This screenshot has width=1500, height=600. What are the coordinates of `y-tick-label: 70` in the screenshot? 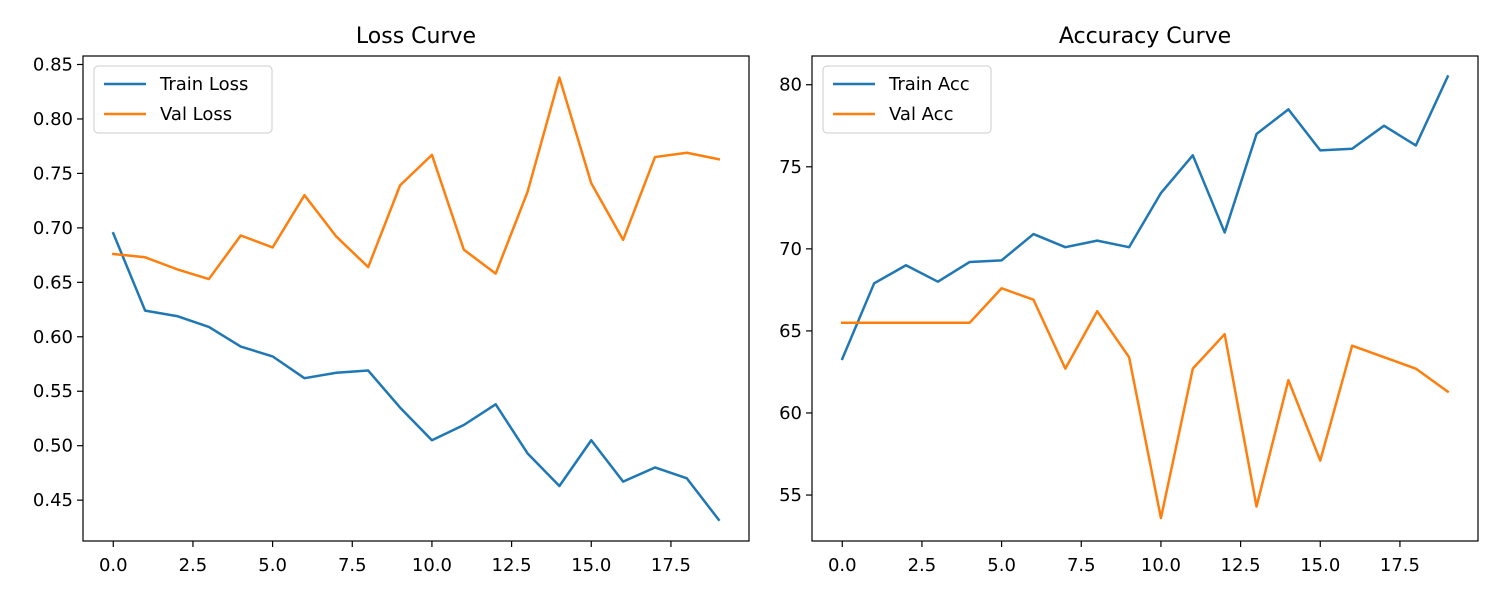 It's located at (790, 249).